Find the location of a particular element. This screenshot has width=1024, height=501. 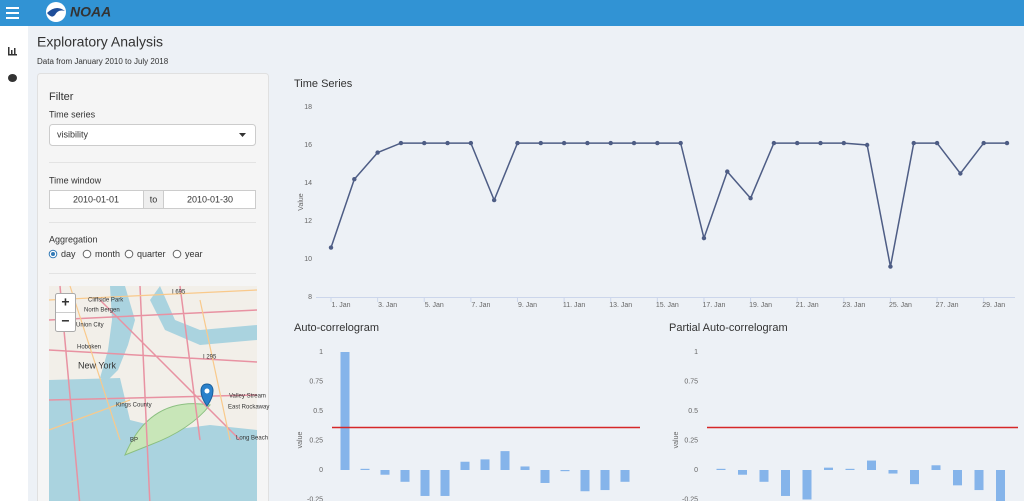

radio-option: day is located at coordinates (62, 254).